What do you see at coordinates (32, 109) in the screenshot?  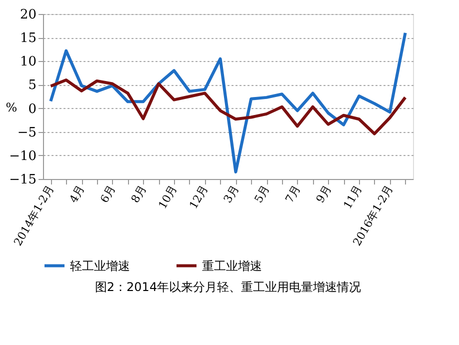 I see `y-tick-label: 0` at bounding box center [32, 109].